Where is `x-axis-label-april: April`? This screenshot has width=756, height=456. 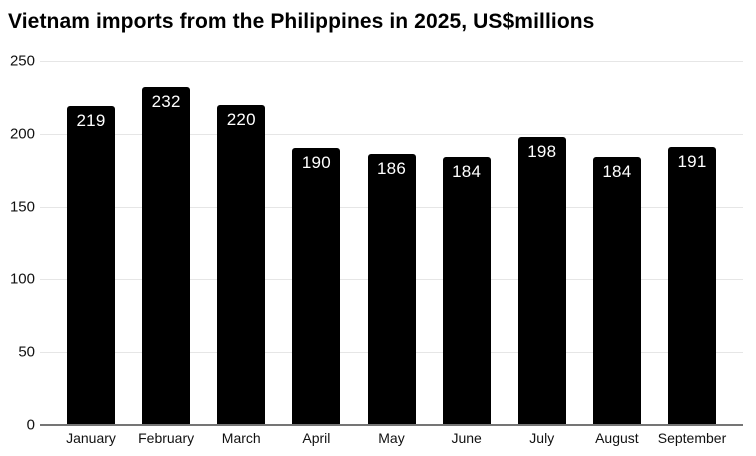 x-axis-label-april: April is located at coordinates (316, 438).